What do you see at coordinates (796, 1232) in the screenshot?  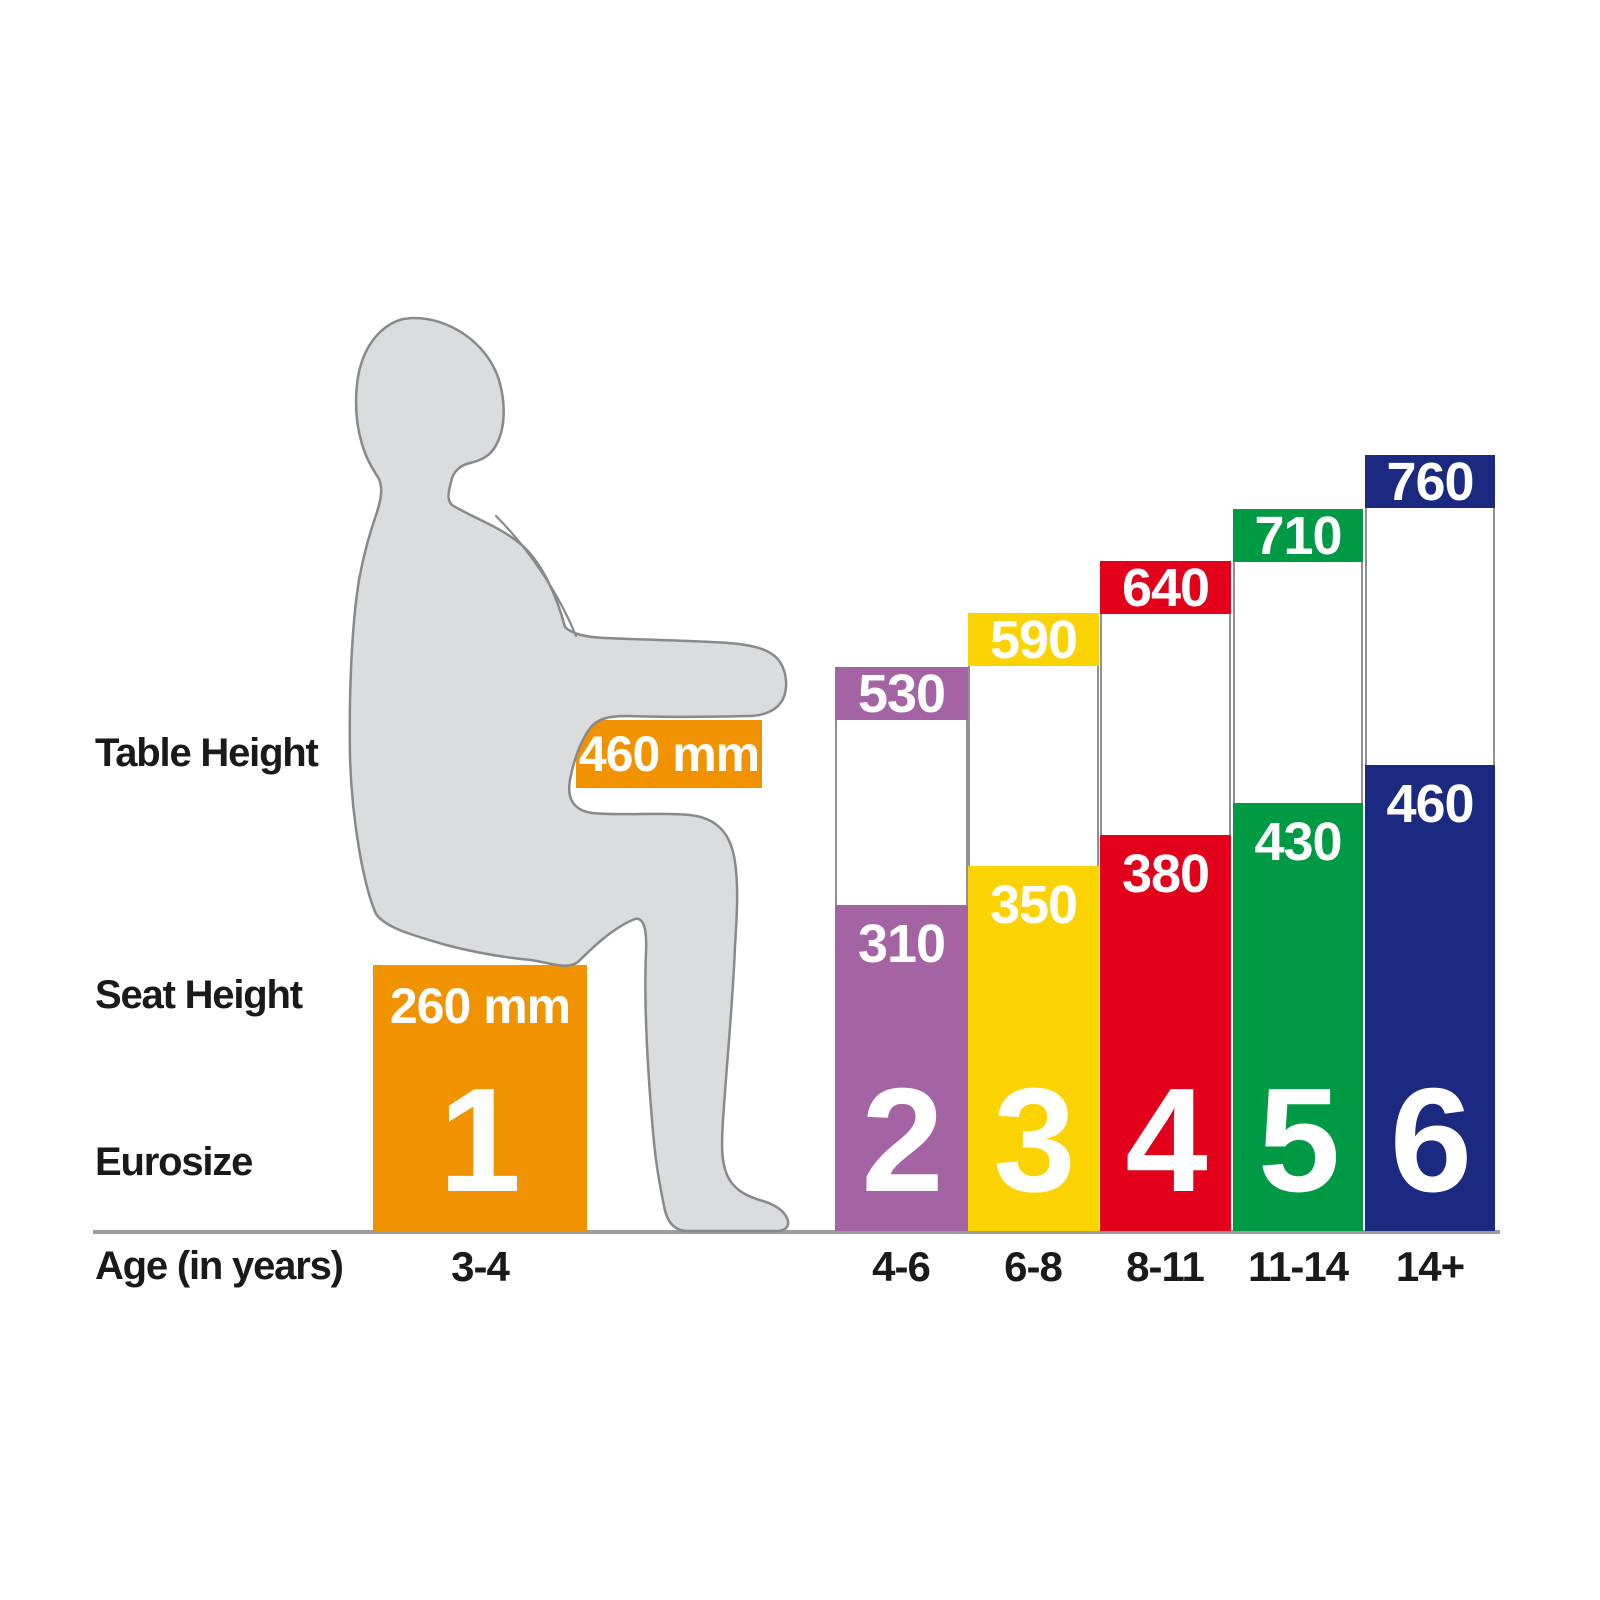 I see `floor-baseline` at bounding box center [796, 1232].